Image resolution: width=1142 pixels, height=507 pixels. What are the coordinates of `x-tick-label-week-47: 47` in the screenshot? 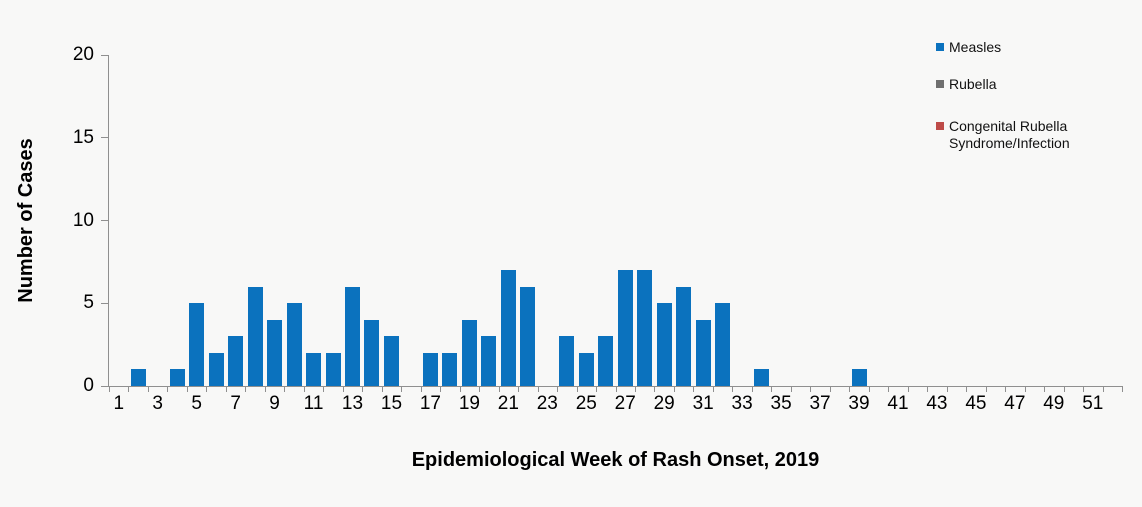 It's located at (1015, 403).